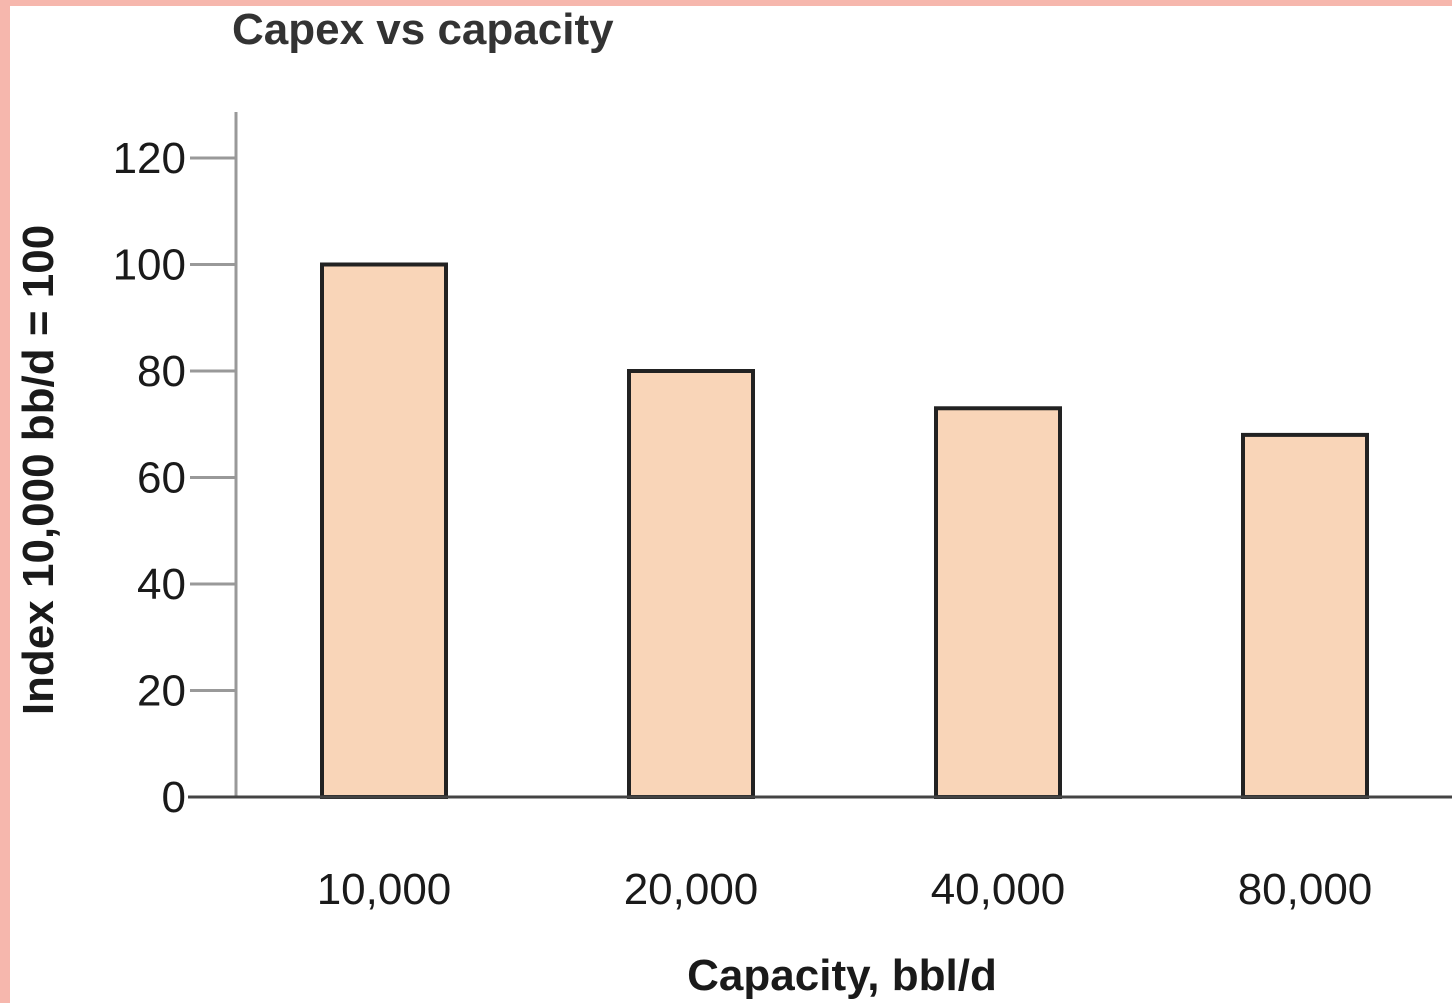 This screenshot has height=1003, width=1452. What do you see at coordinates (845, 889) in the screenshot?
I see `x-tick-labels: 10,000 20,000 40,000 80,000` at bounding box center [845, 889].